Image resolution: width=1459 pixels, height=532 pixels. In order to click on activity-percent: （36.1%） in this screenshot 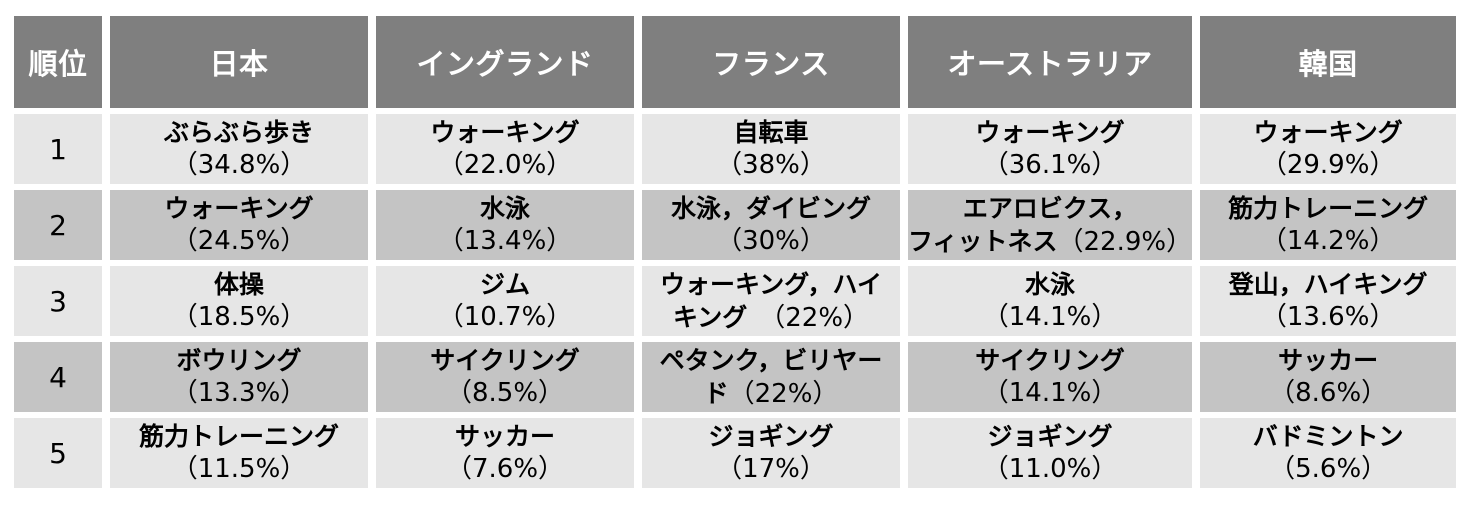, I will do `click(1050, 165)`.